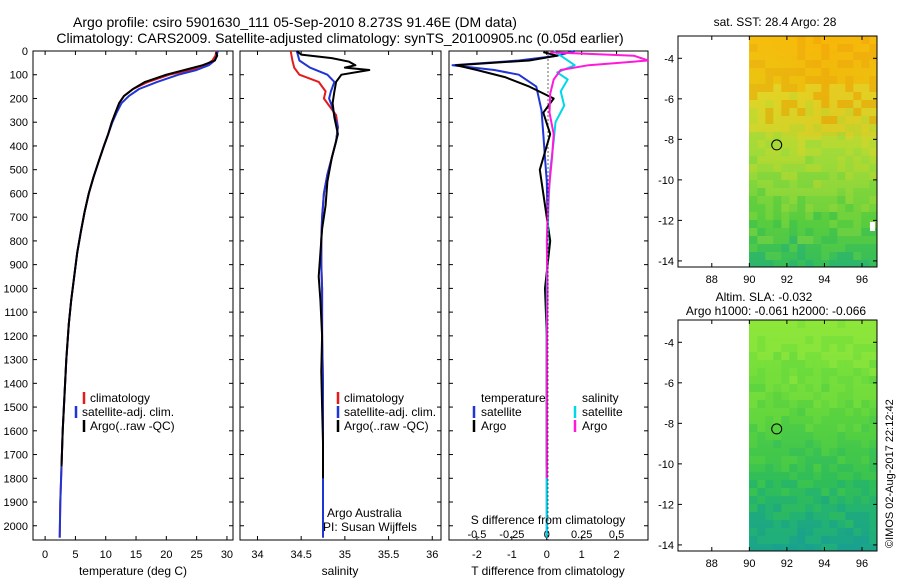  I want to click on salinity-xlabel: salinity, so click(340, 571).